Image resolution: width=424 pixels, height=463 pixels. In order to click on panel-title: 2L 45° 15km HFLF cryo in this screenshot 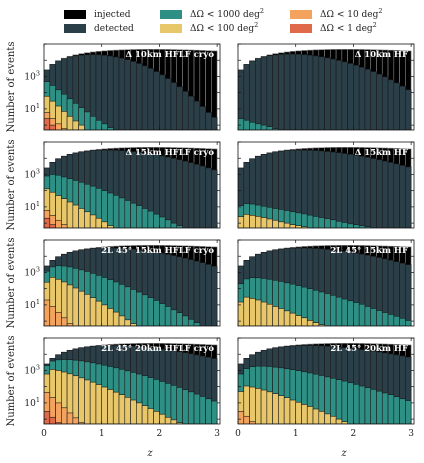, I will do `click(157, 251)`.